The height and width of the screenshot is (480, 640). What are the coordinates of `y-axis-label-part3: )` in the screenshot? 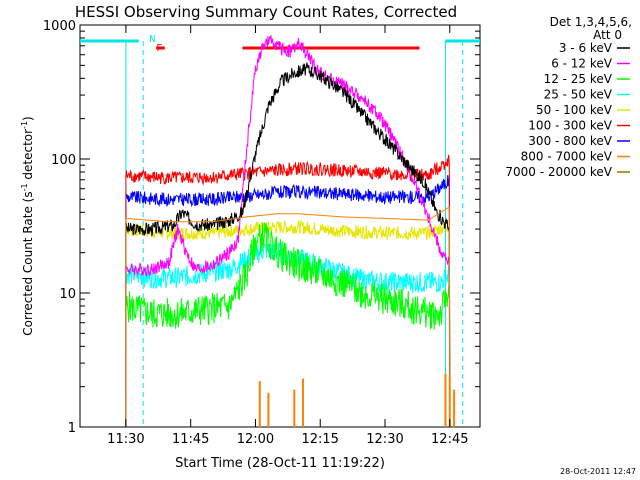 It's located at (28, 118).